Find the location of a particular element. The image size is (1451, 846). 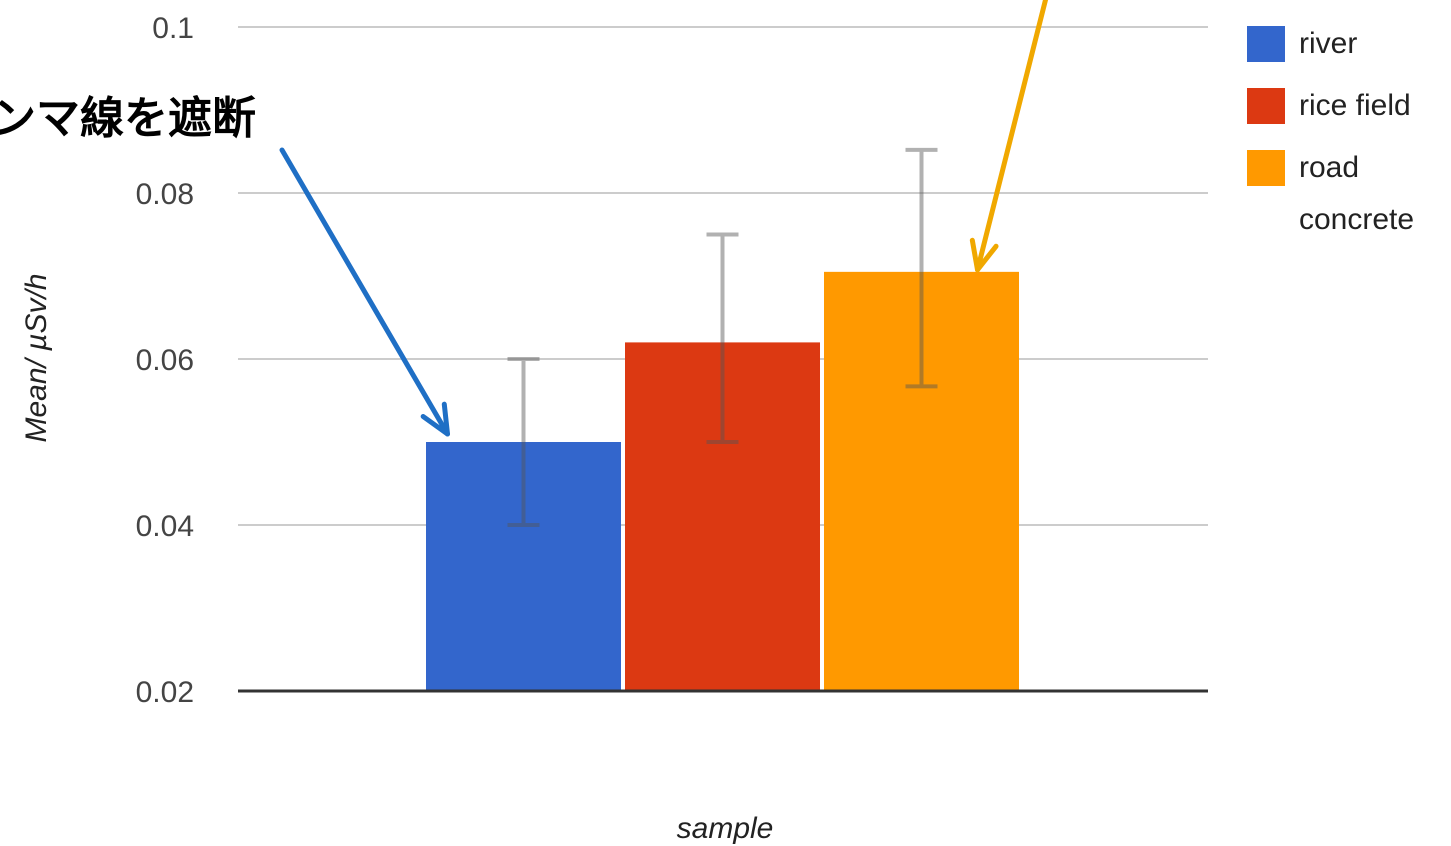

error-bars is located at coordinates (722, 337).